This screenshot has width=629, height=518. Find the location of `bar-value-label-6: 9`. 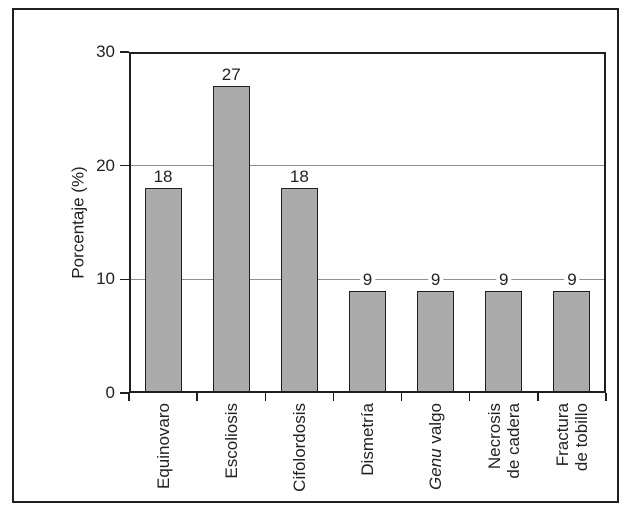

bar-value-label-6: 9 is located at coordinates (572, 279).